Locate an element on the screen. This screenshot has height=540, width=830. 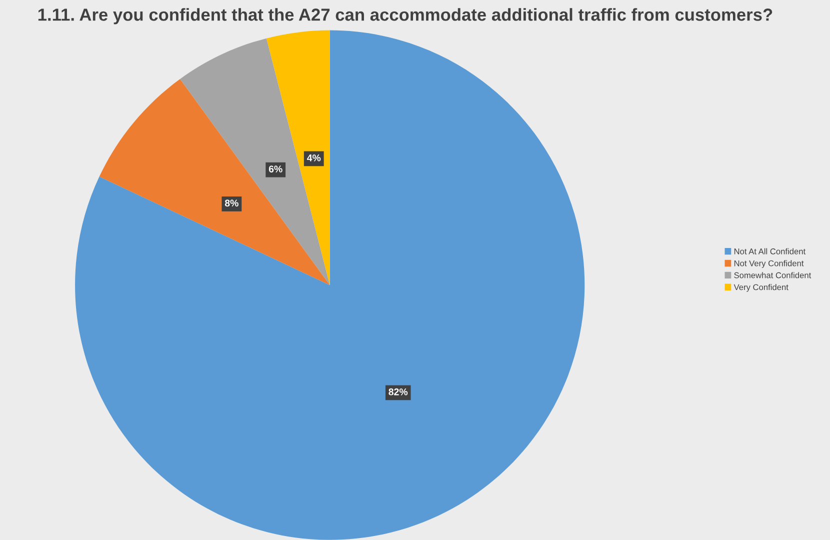
data-label: 8% is located at coordinates (231, 203).